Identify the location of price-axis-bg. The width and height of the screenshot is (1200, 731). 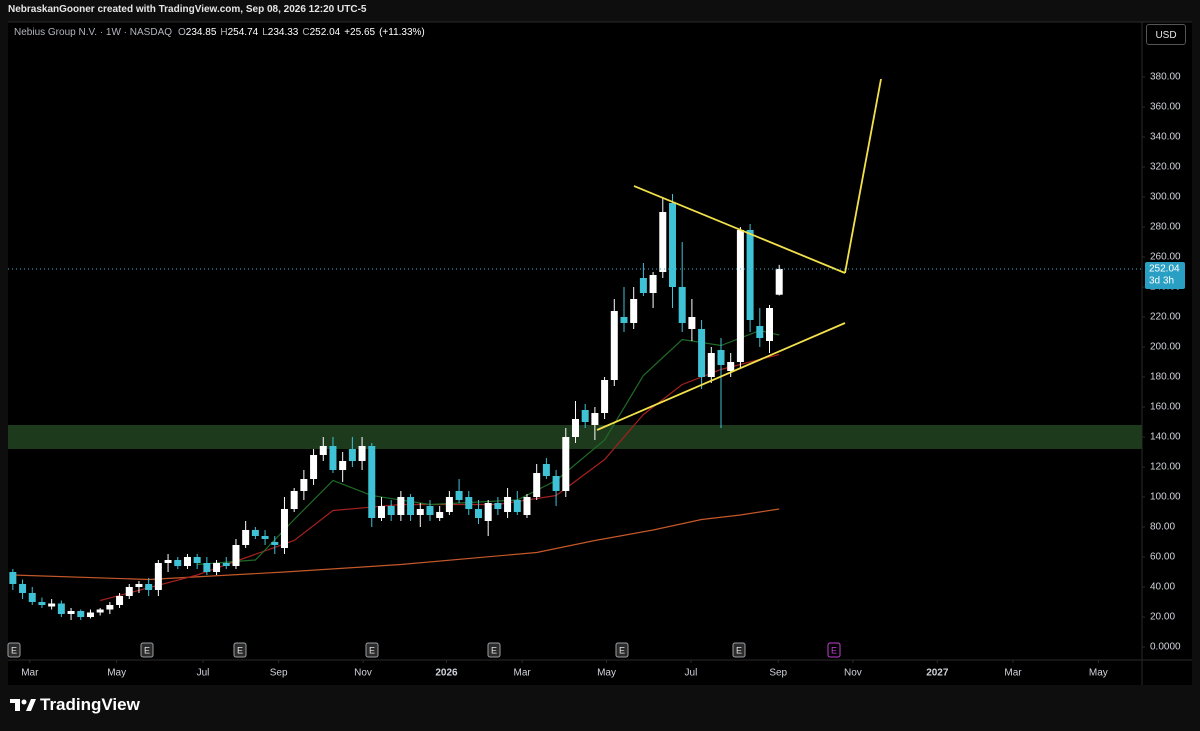
(1167, 341).